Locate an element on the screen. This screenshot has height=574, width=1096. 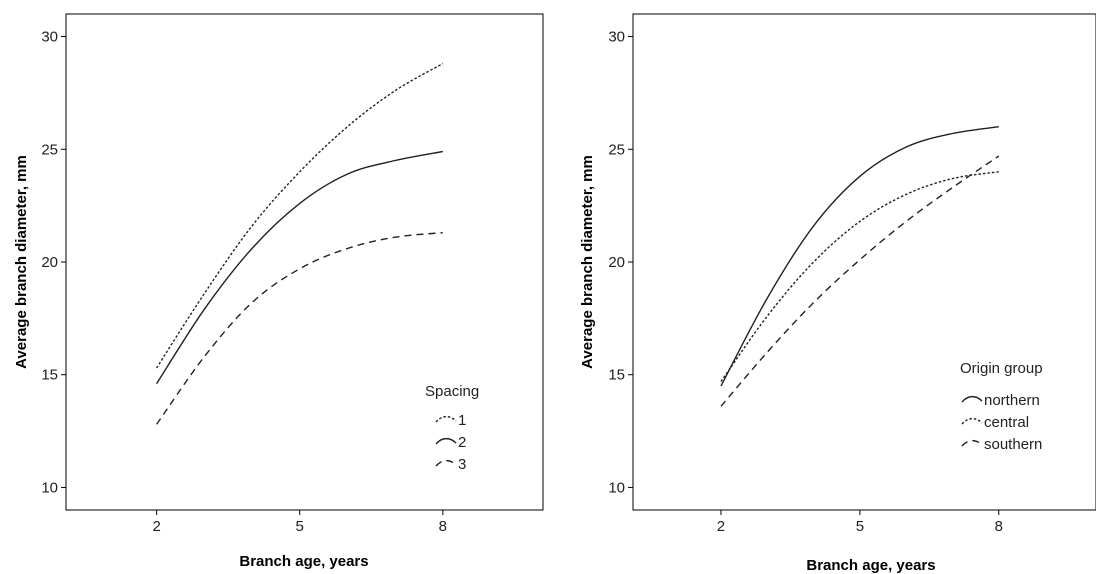
legend-label-southern: southern is located at coordinates (1013, 444).